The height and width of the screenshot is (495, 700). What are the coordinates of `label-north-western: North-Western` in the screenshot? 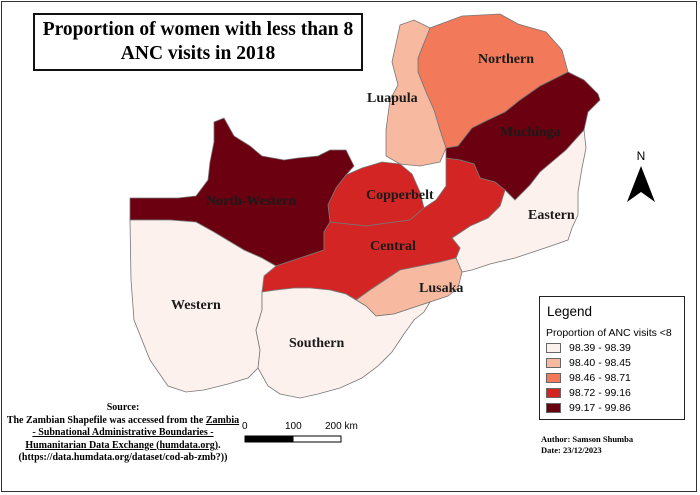 It's located at (251, 201).